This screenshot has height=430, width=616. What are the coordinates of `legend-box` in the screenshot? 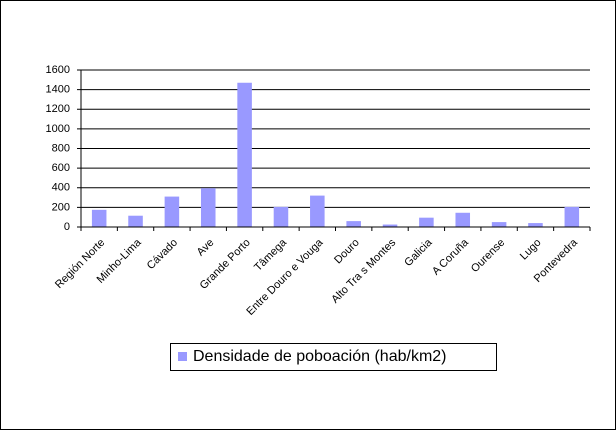 It's located at (333, 357).